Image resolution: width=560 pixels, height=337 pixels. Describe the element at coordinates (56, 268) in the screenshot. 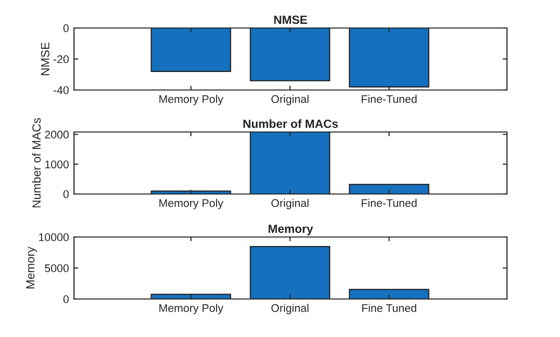

I see `y-tick-label: 5000` at that location.